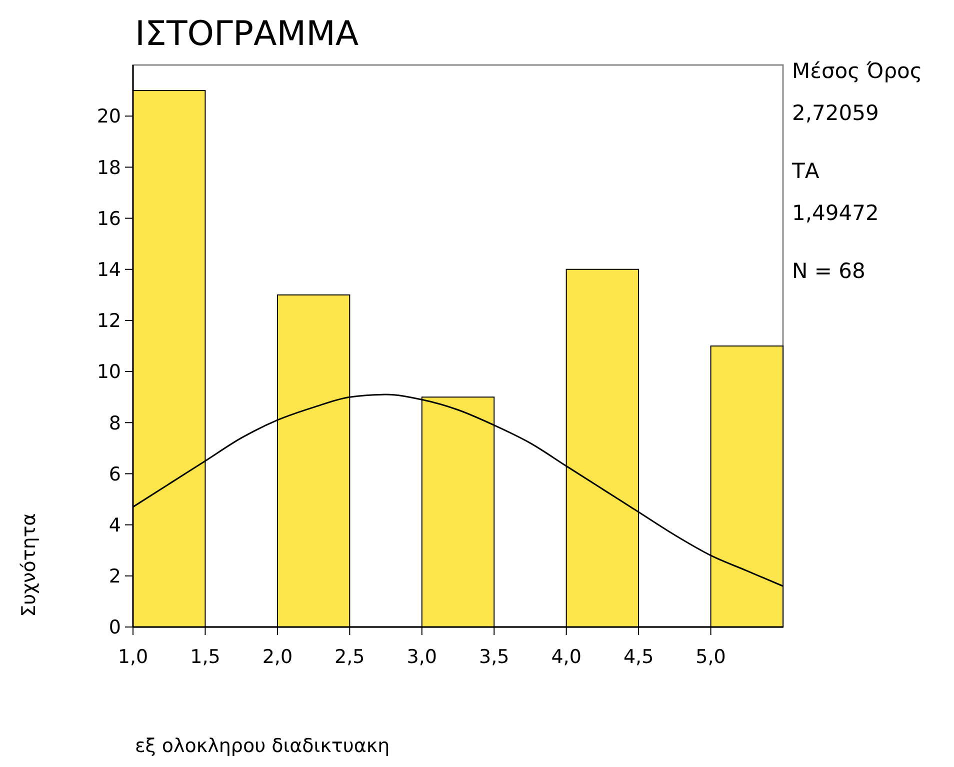 This screenshot has height=767, width=954. I want to click on x-tick-label: 1,5, so click(205, 657).